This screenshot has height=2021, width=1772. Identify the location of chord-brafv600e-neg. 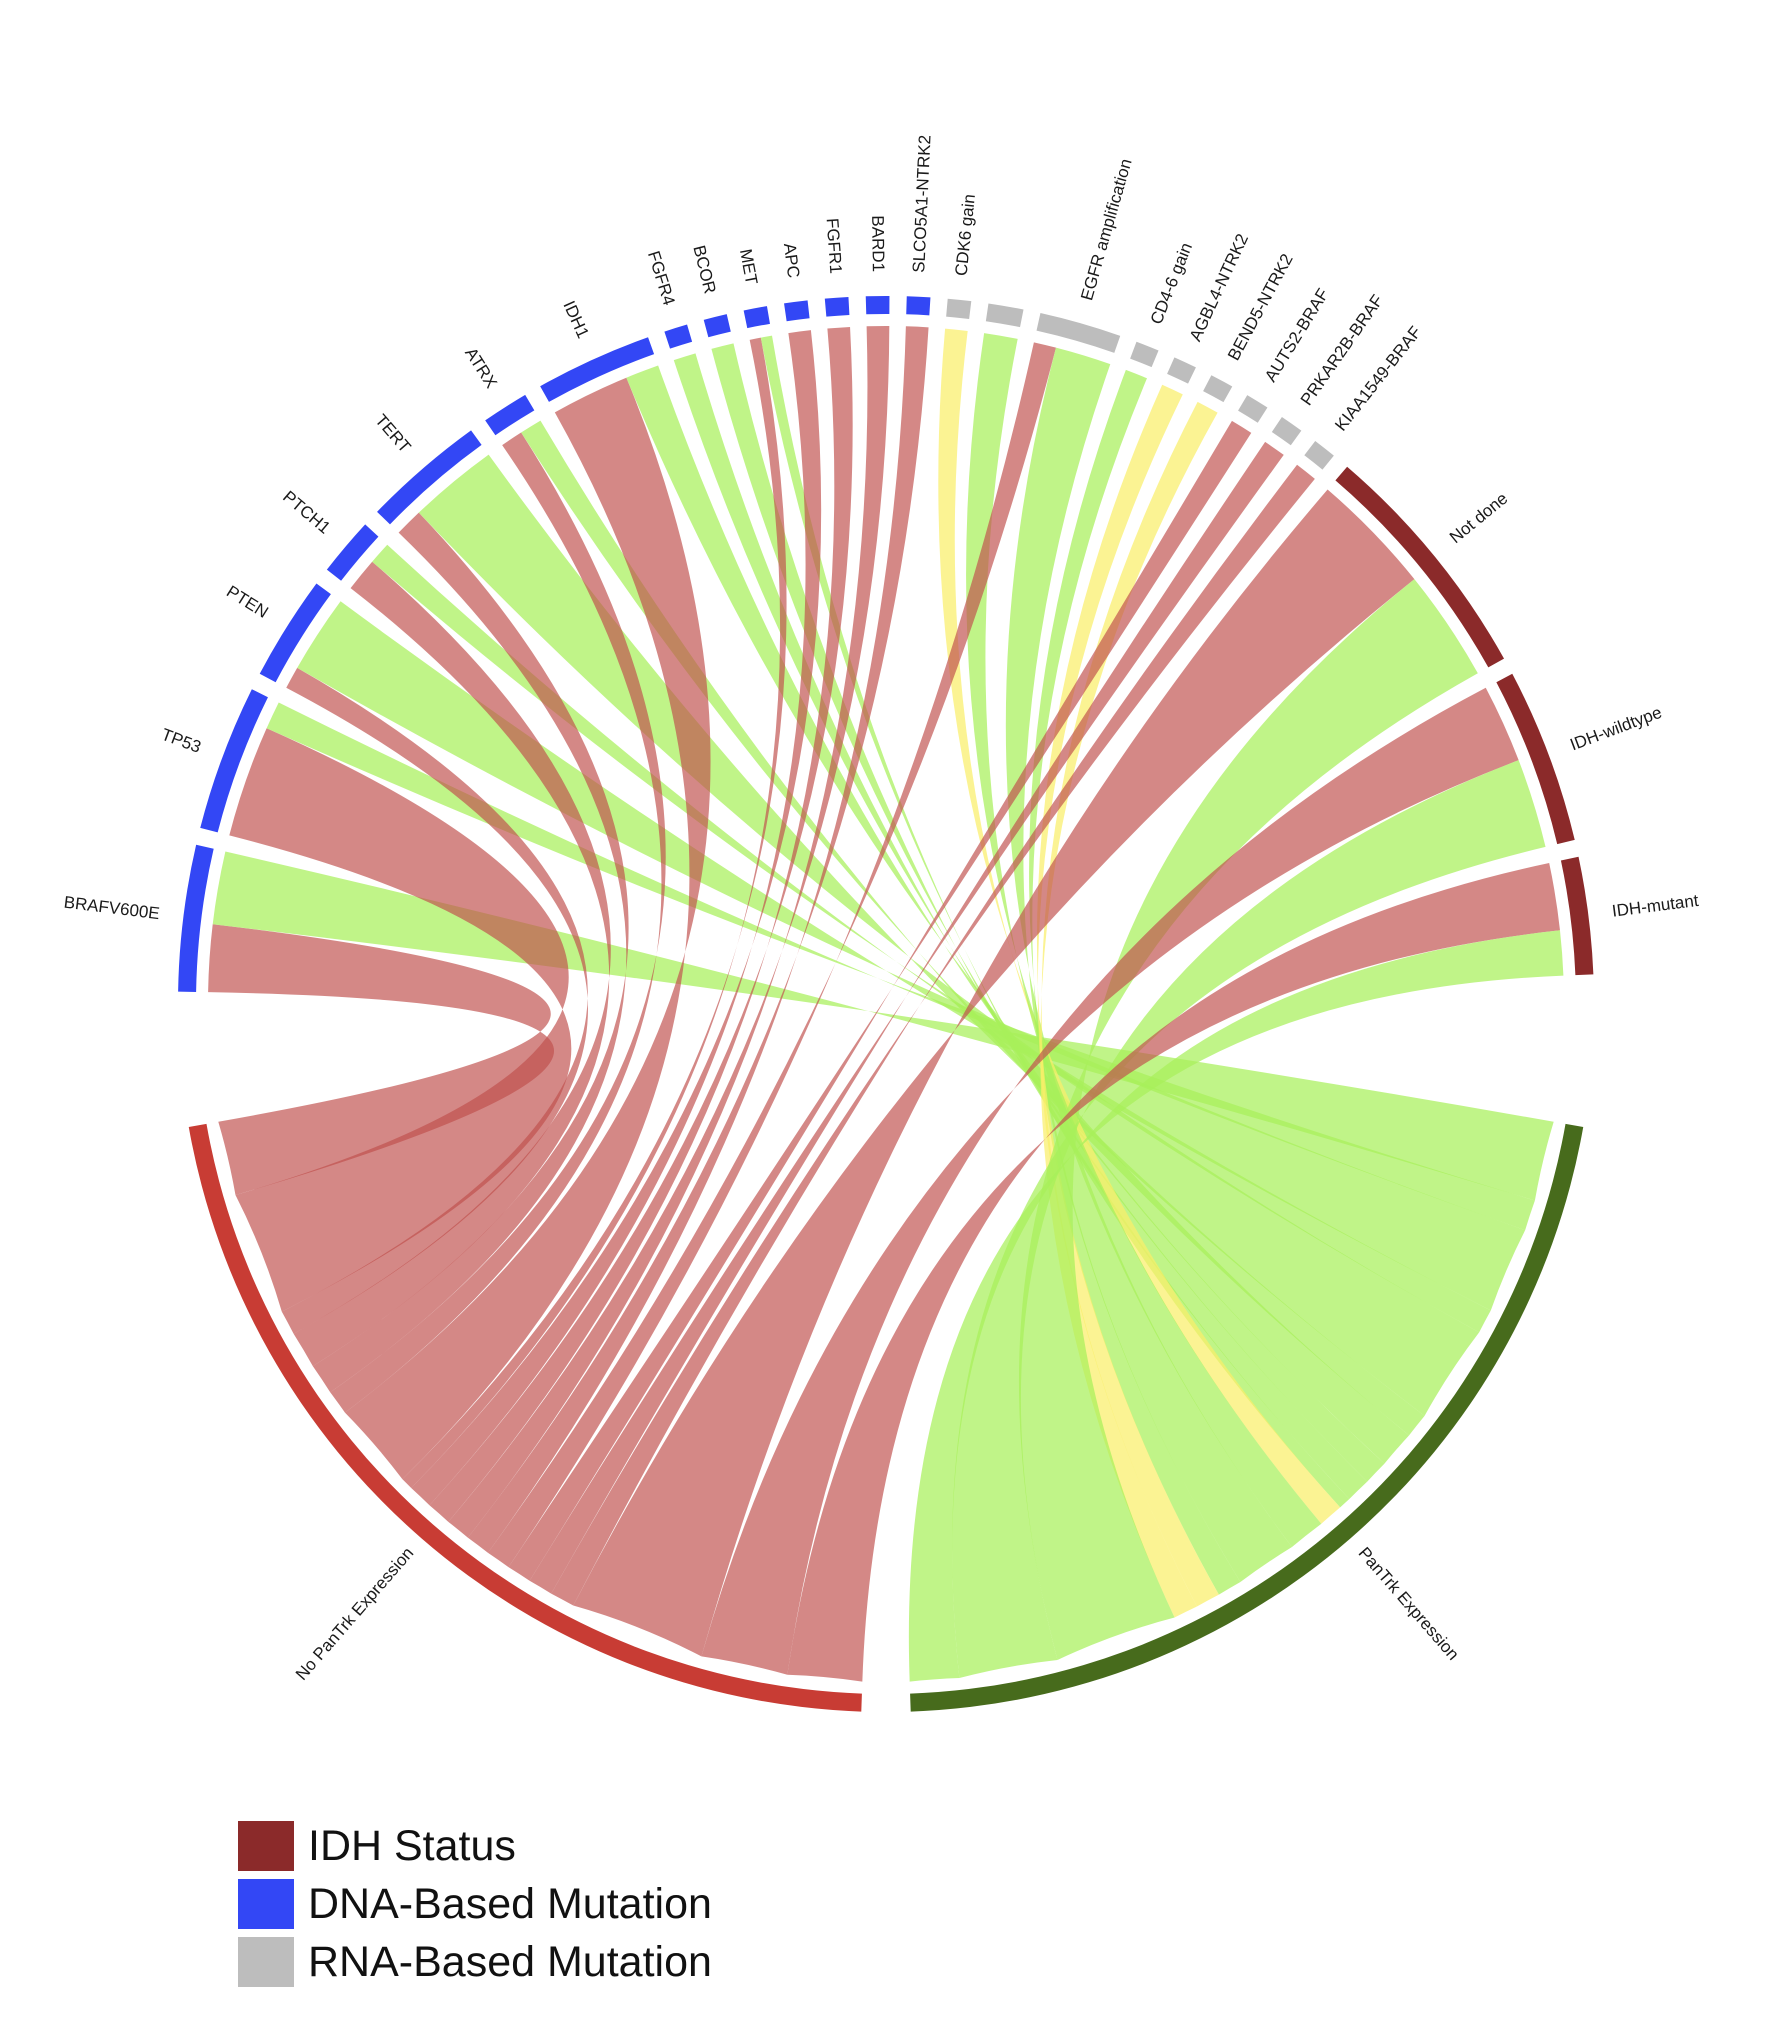
(381, 1060).